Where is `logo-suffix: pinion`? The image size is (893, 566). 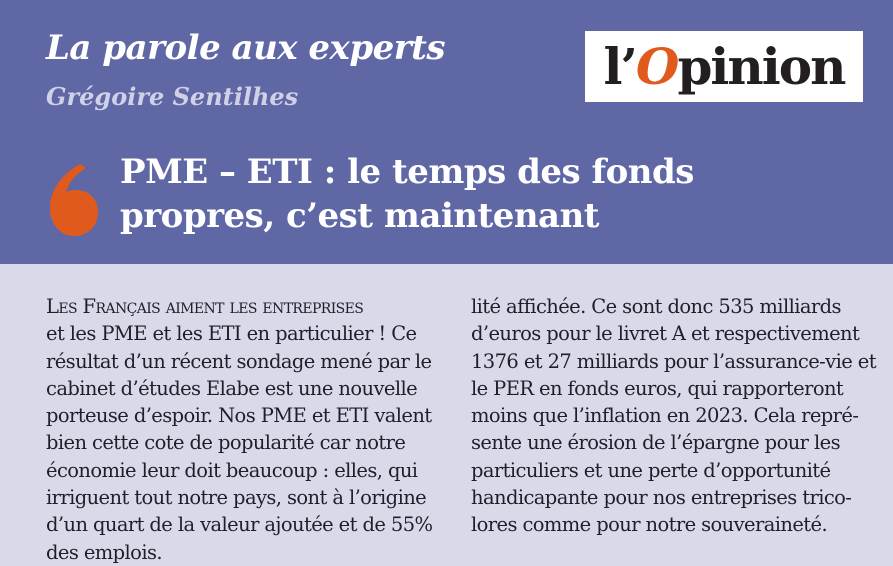 logo-suffix: pinion is located at coordinates (761, 66).